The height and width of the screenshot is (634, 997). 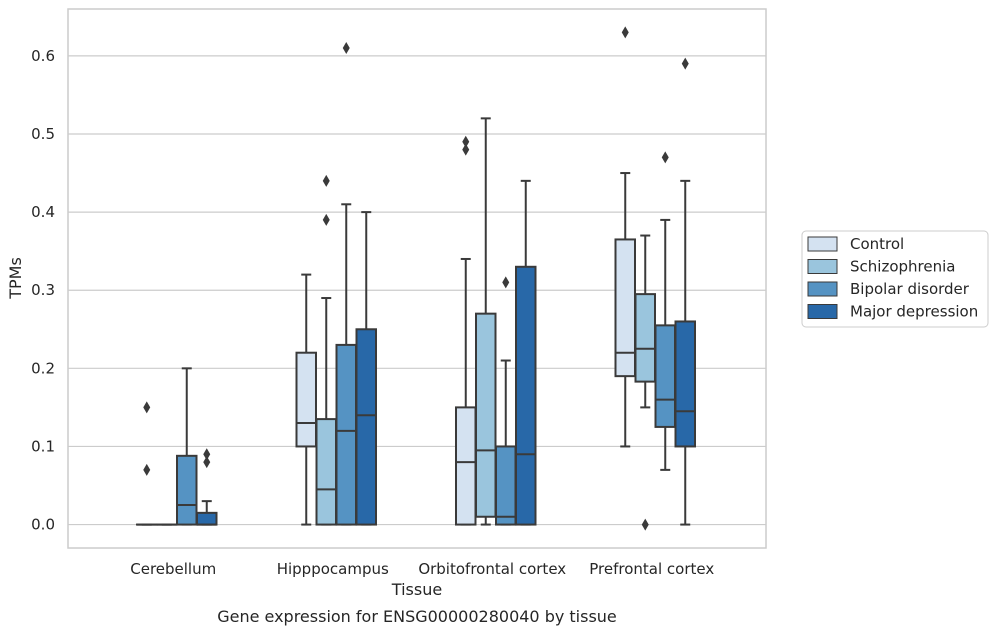 What do you see at coordinates (416, 589) in the screenshot?
I see `x-axis-title: Tissue` at bounding box center [416, 589].